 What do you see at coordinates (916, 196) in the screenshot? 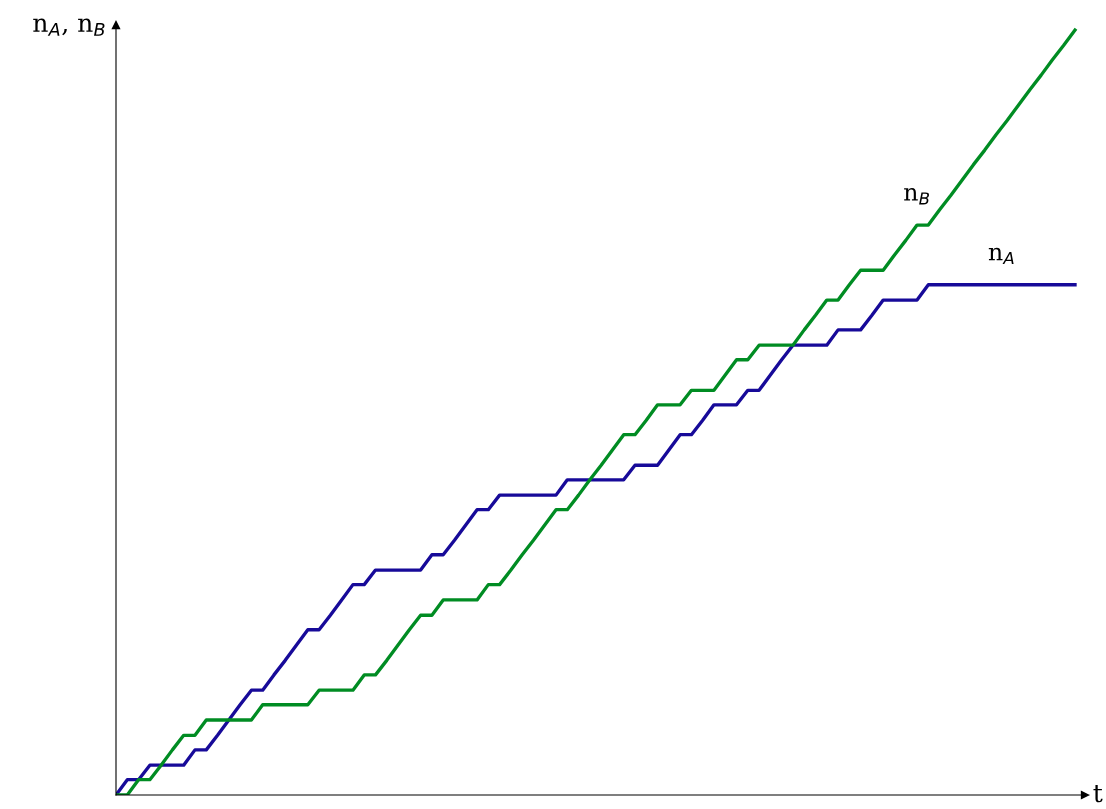
I see `series-label: n$_{B}$` at bounding box center [916, 196].